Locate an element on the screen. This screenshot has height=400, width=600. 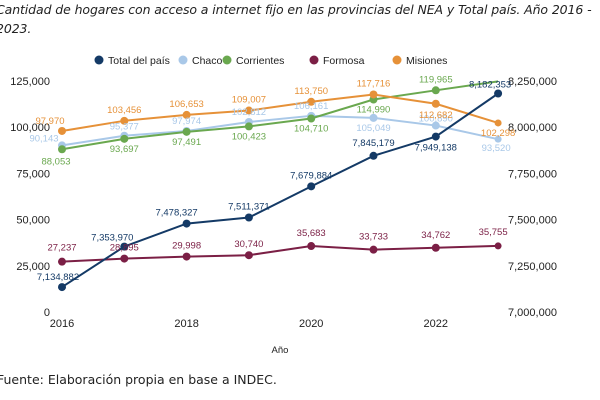
data-label: 7,845,179 is located at coordinates (373, 143).